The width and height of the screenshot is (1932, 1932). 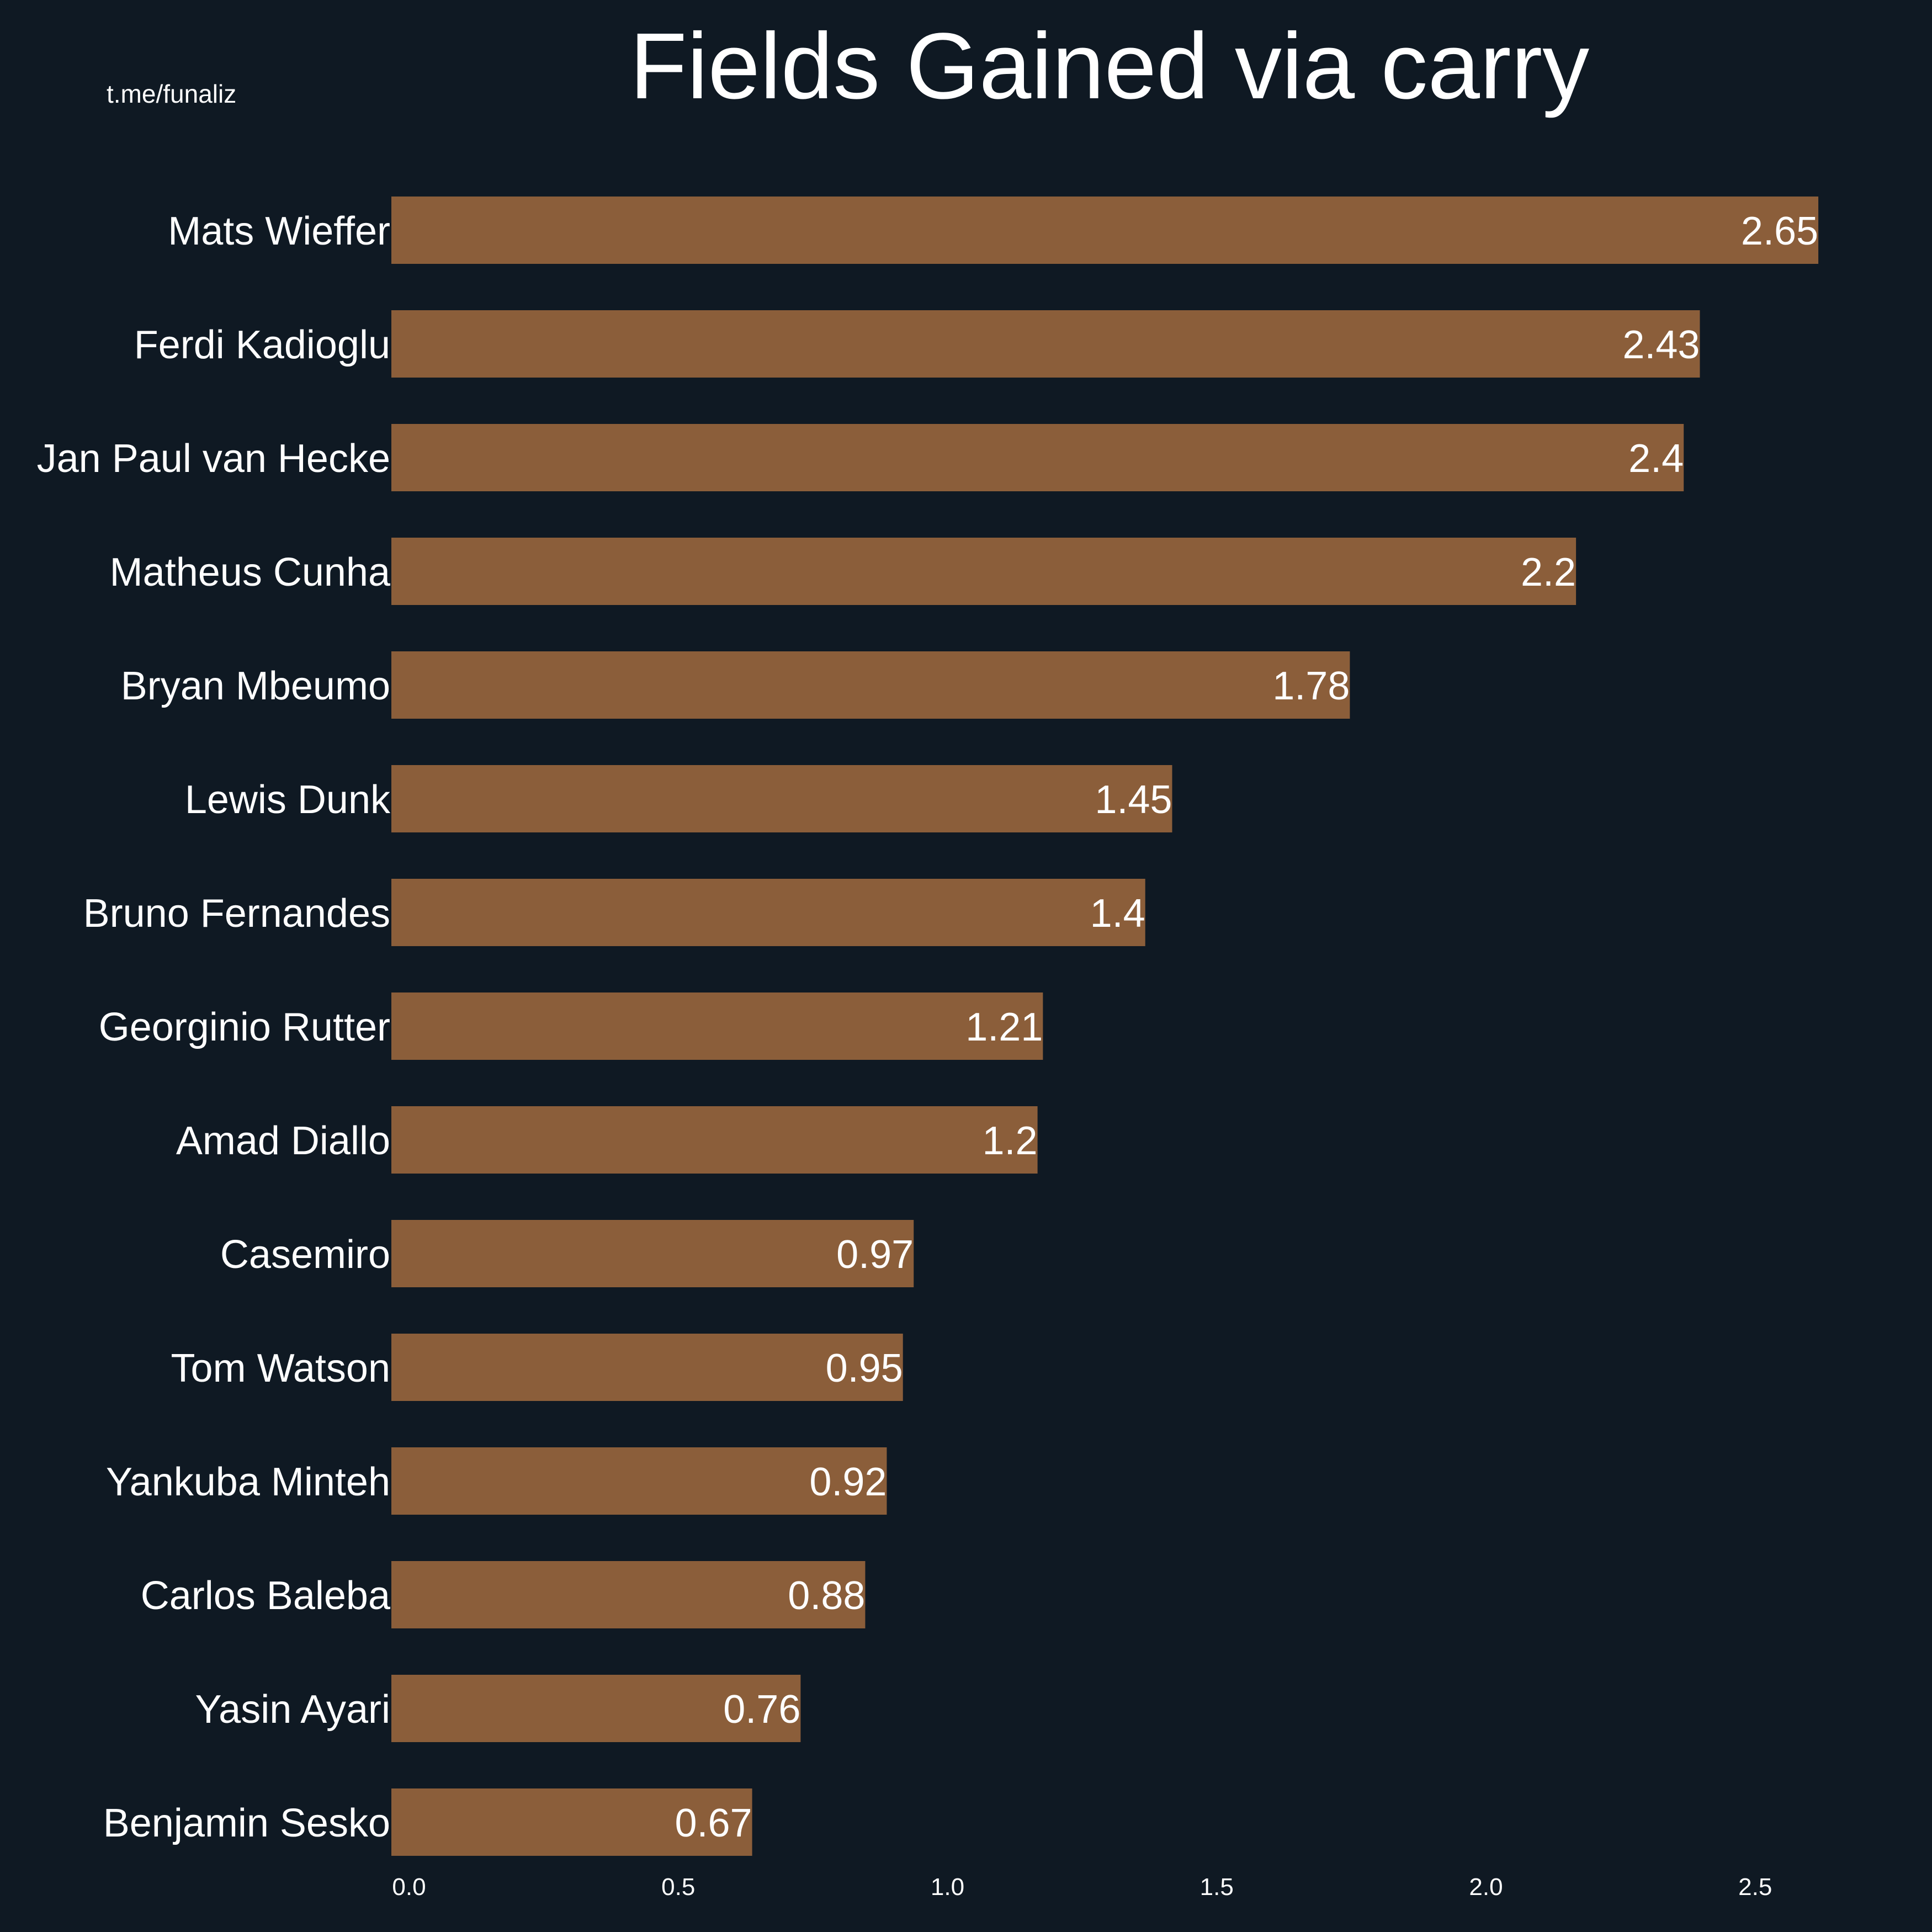 I want to click on bar-value-label: 0.67, so click(x=714, y=1823).